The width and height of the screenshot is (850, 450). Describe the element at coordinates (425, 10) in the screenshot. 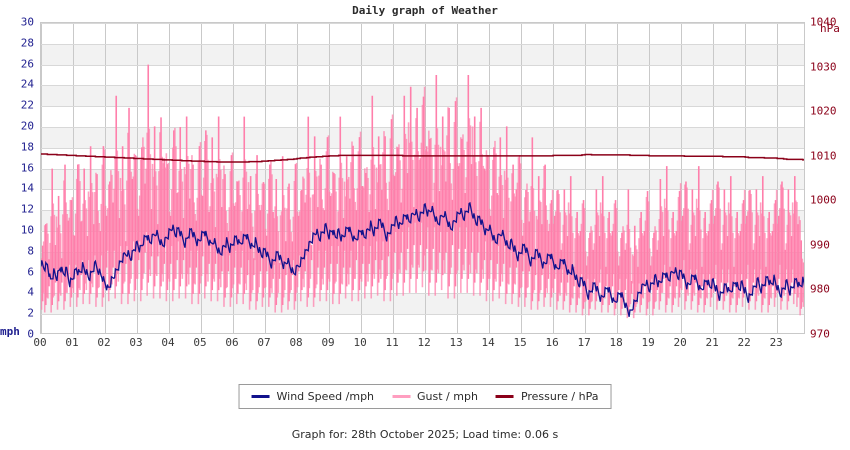

I see `page-title: Daily graph of Weather` at that location.